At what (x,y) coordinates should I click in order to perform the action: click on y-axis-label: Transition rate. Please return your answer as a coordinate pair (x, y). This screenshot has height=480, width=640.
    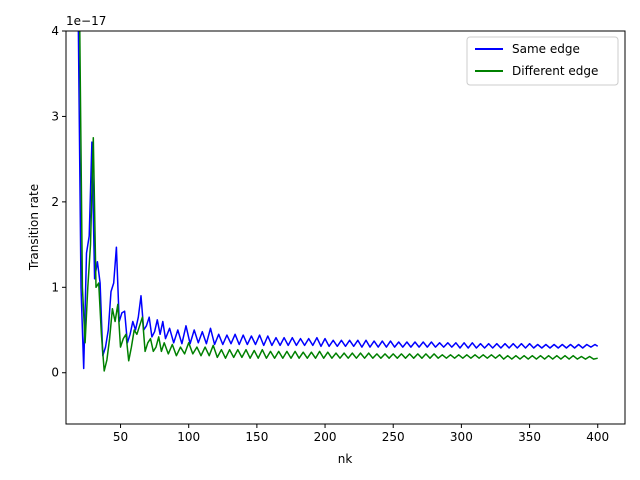
    Looking at the image, I should click on (34, 227).